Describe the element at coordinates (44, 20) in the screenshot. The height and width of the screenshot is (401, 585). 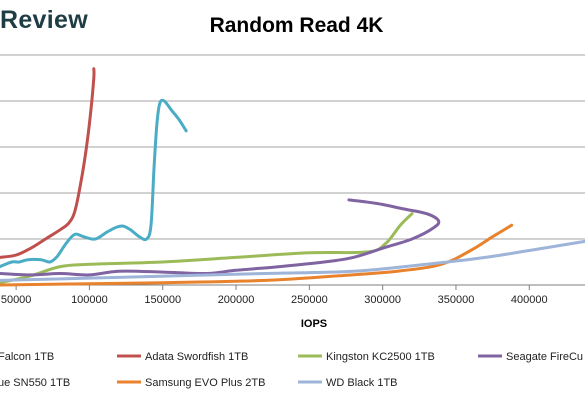
I see `brand-logo-text: Review` at that location.